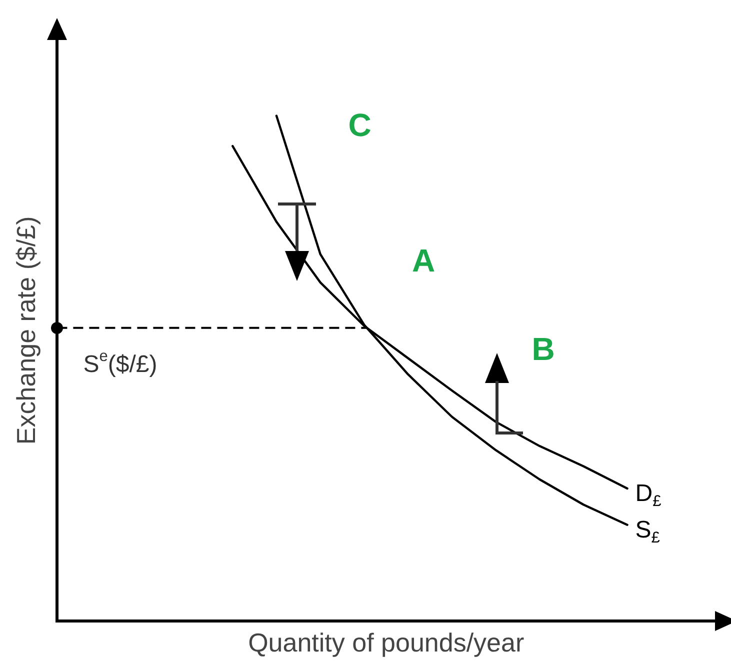 This screenshot has height=670, width=731. Describe the element at coordinates (647, 531) in the screenshot. I see `series-label: S£` at that location.